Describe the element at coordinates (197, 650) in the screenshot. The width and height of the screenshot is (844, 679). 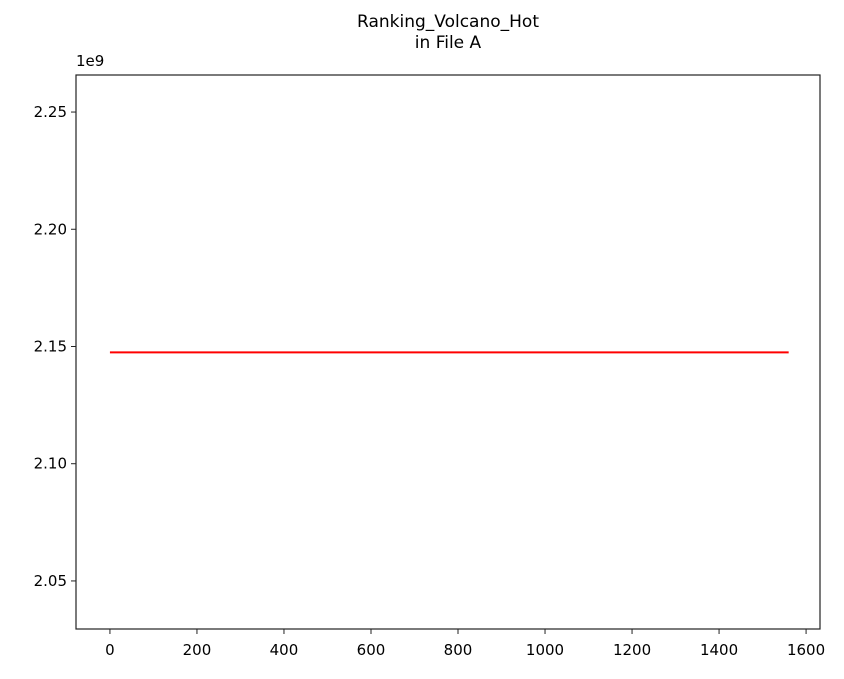
I see `x-tick-label: 200` at that location.